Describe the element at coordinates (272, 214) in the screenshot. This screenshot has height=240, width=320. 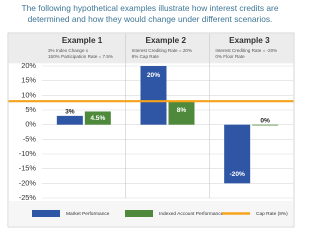
I see `legend-label: Cap Rate (8%)` at that location.